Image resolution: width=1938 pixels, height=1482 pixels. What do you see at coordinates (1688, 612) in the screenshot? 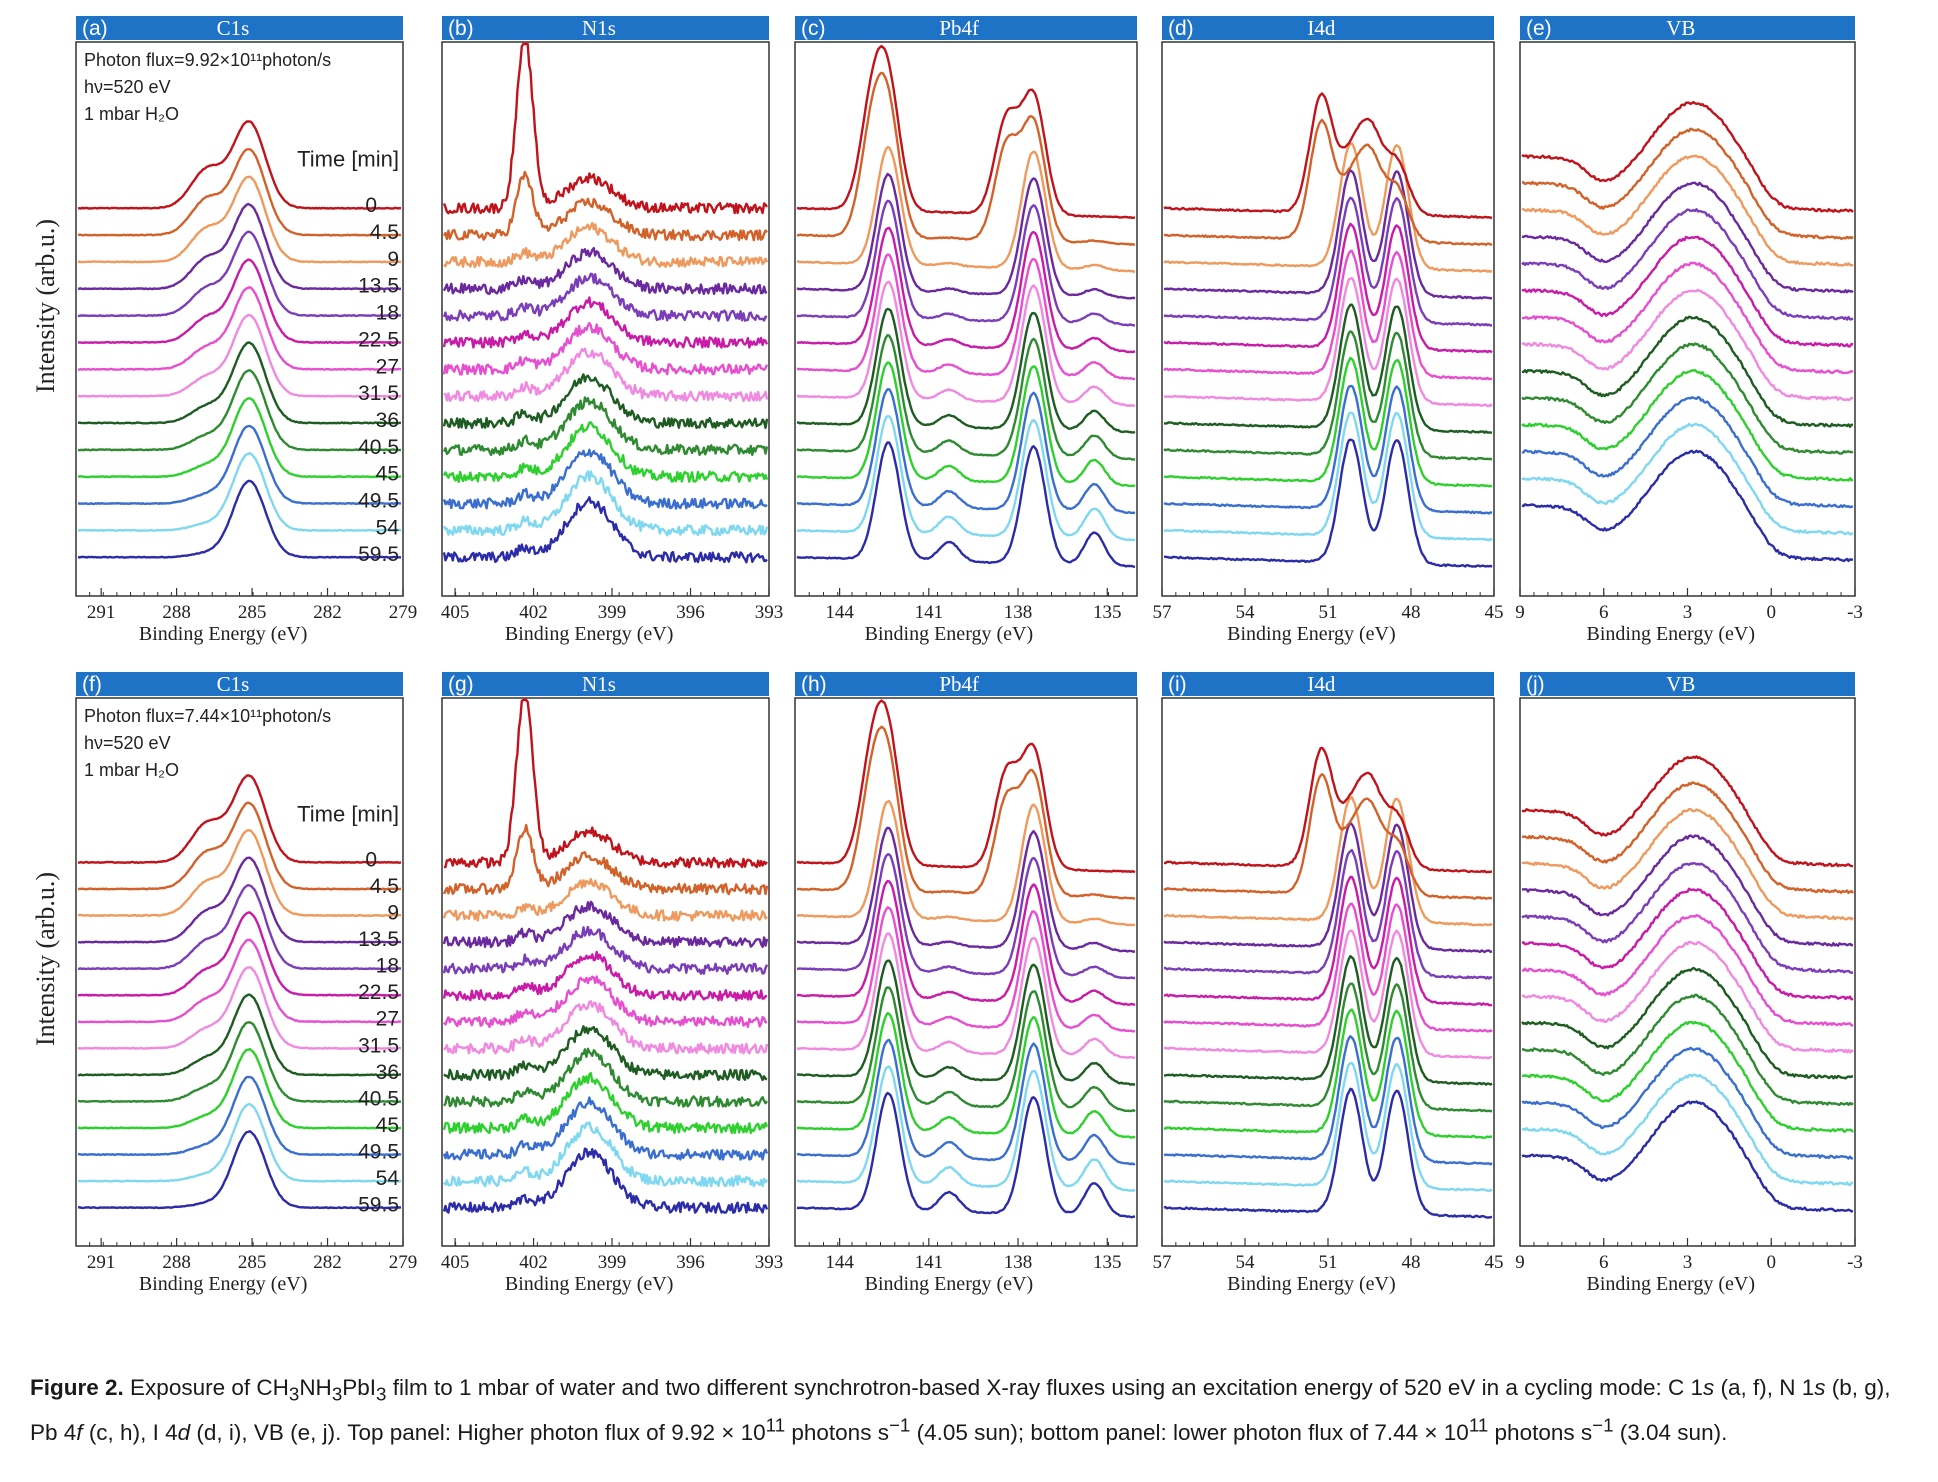
I see `x-tick-label: 3` at bounding box center [1688, 612].